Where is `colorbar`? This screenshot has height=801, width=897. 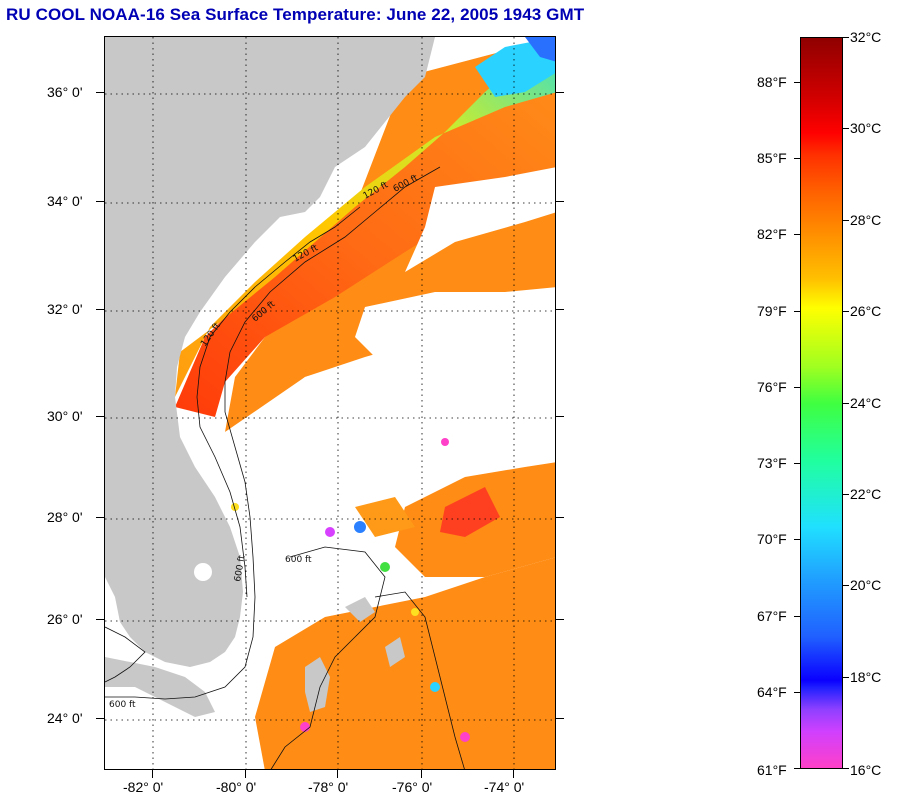 colorbar is located at coordinates (821, 403).